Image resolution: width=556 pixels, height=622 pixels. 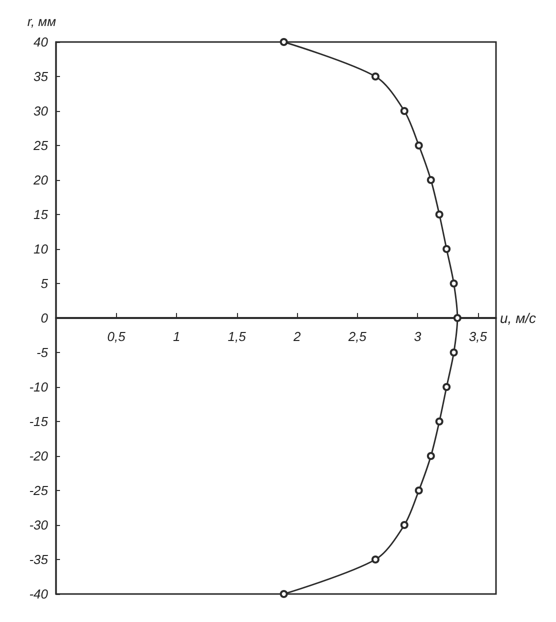 I want to click on y-tick-label: 5, so click(x=44, y=283).